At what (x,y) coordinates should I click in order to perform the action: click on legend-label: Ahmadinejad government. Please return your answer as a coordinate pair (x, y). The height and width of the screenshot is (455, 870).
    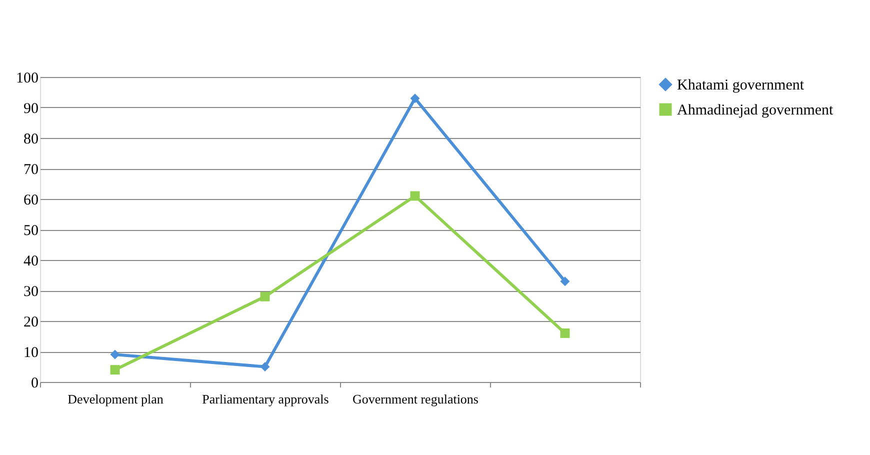
    Looking at the image, I should click on (755, 110).